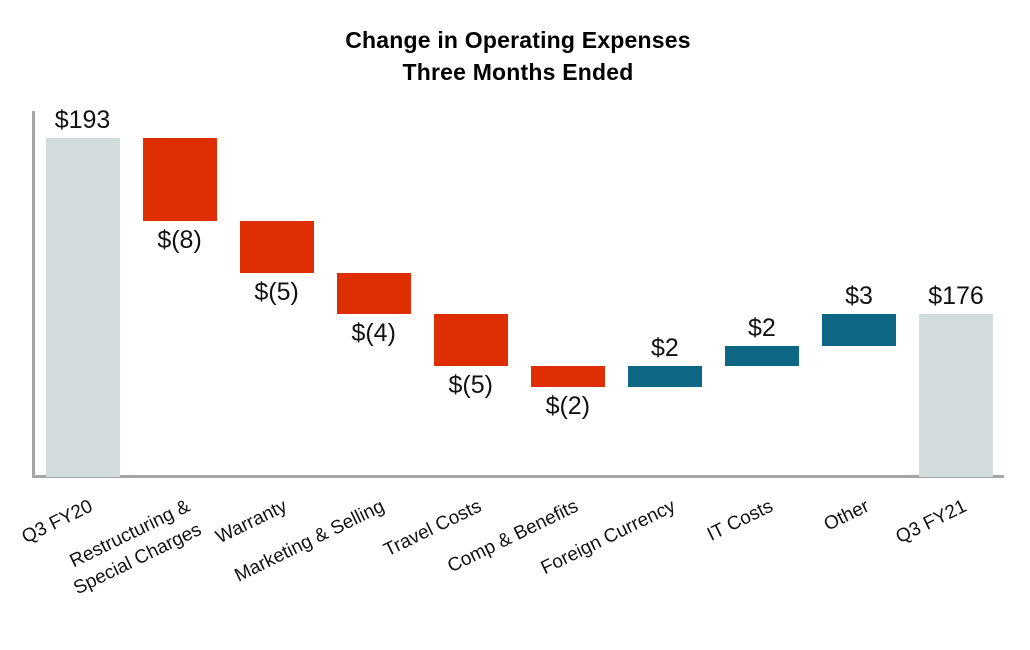 This screenshot has height=650, width=1030. Describe the element at coordinates (664, 377) in the screenshot. I see `bar-foreign-currency` at that location.